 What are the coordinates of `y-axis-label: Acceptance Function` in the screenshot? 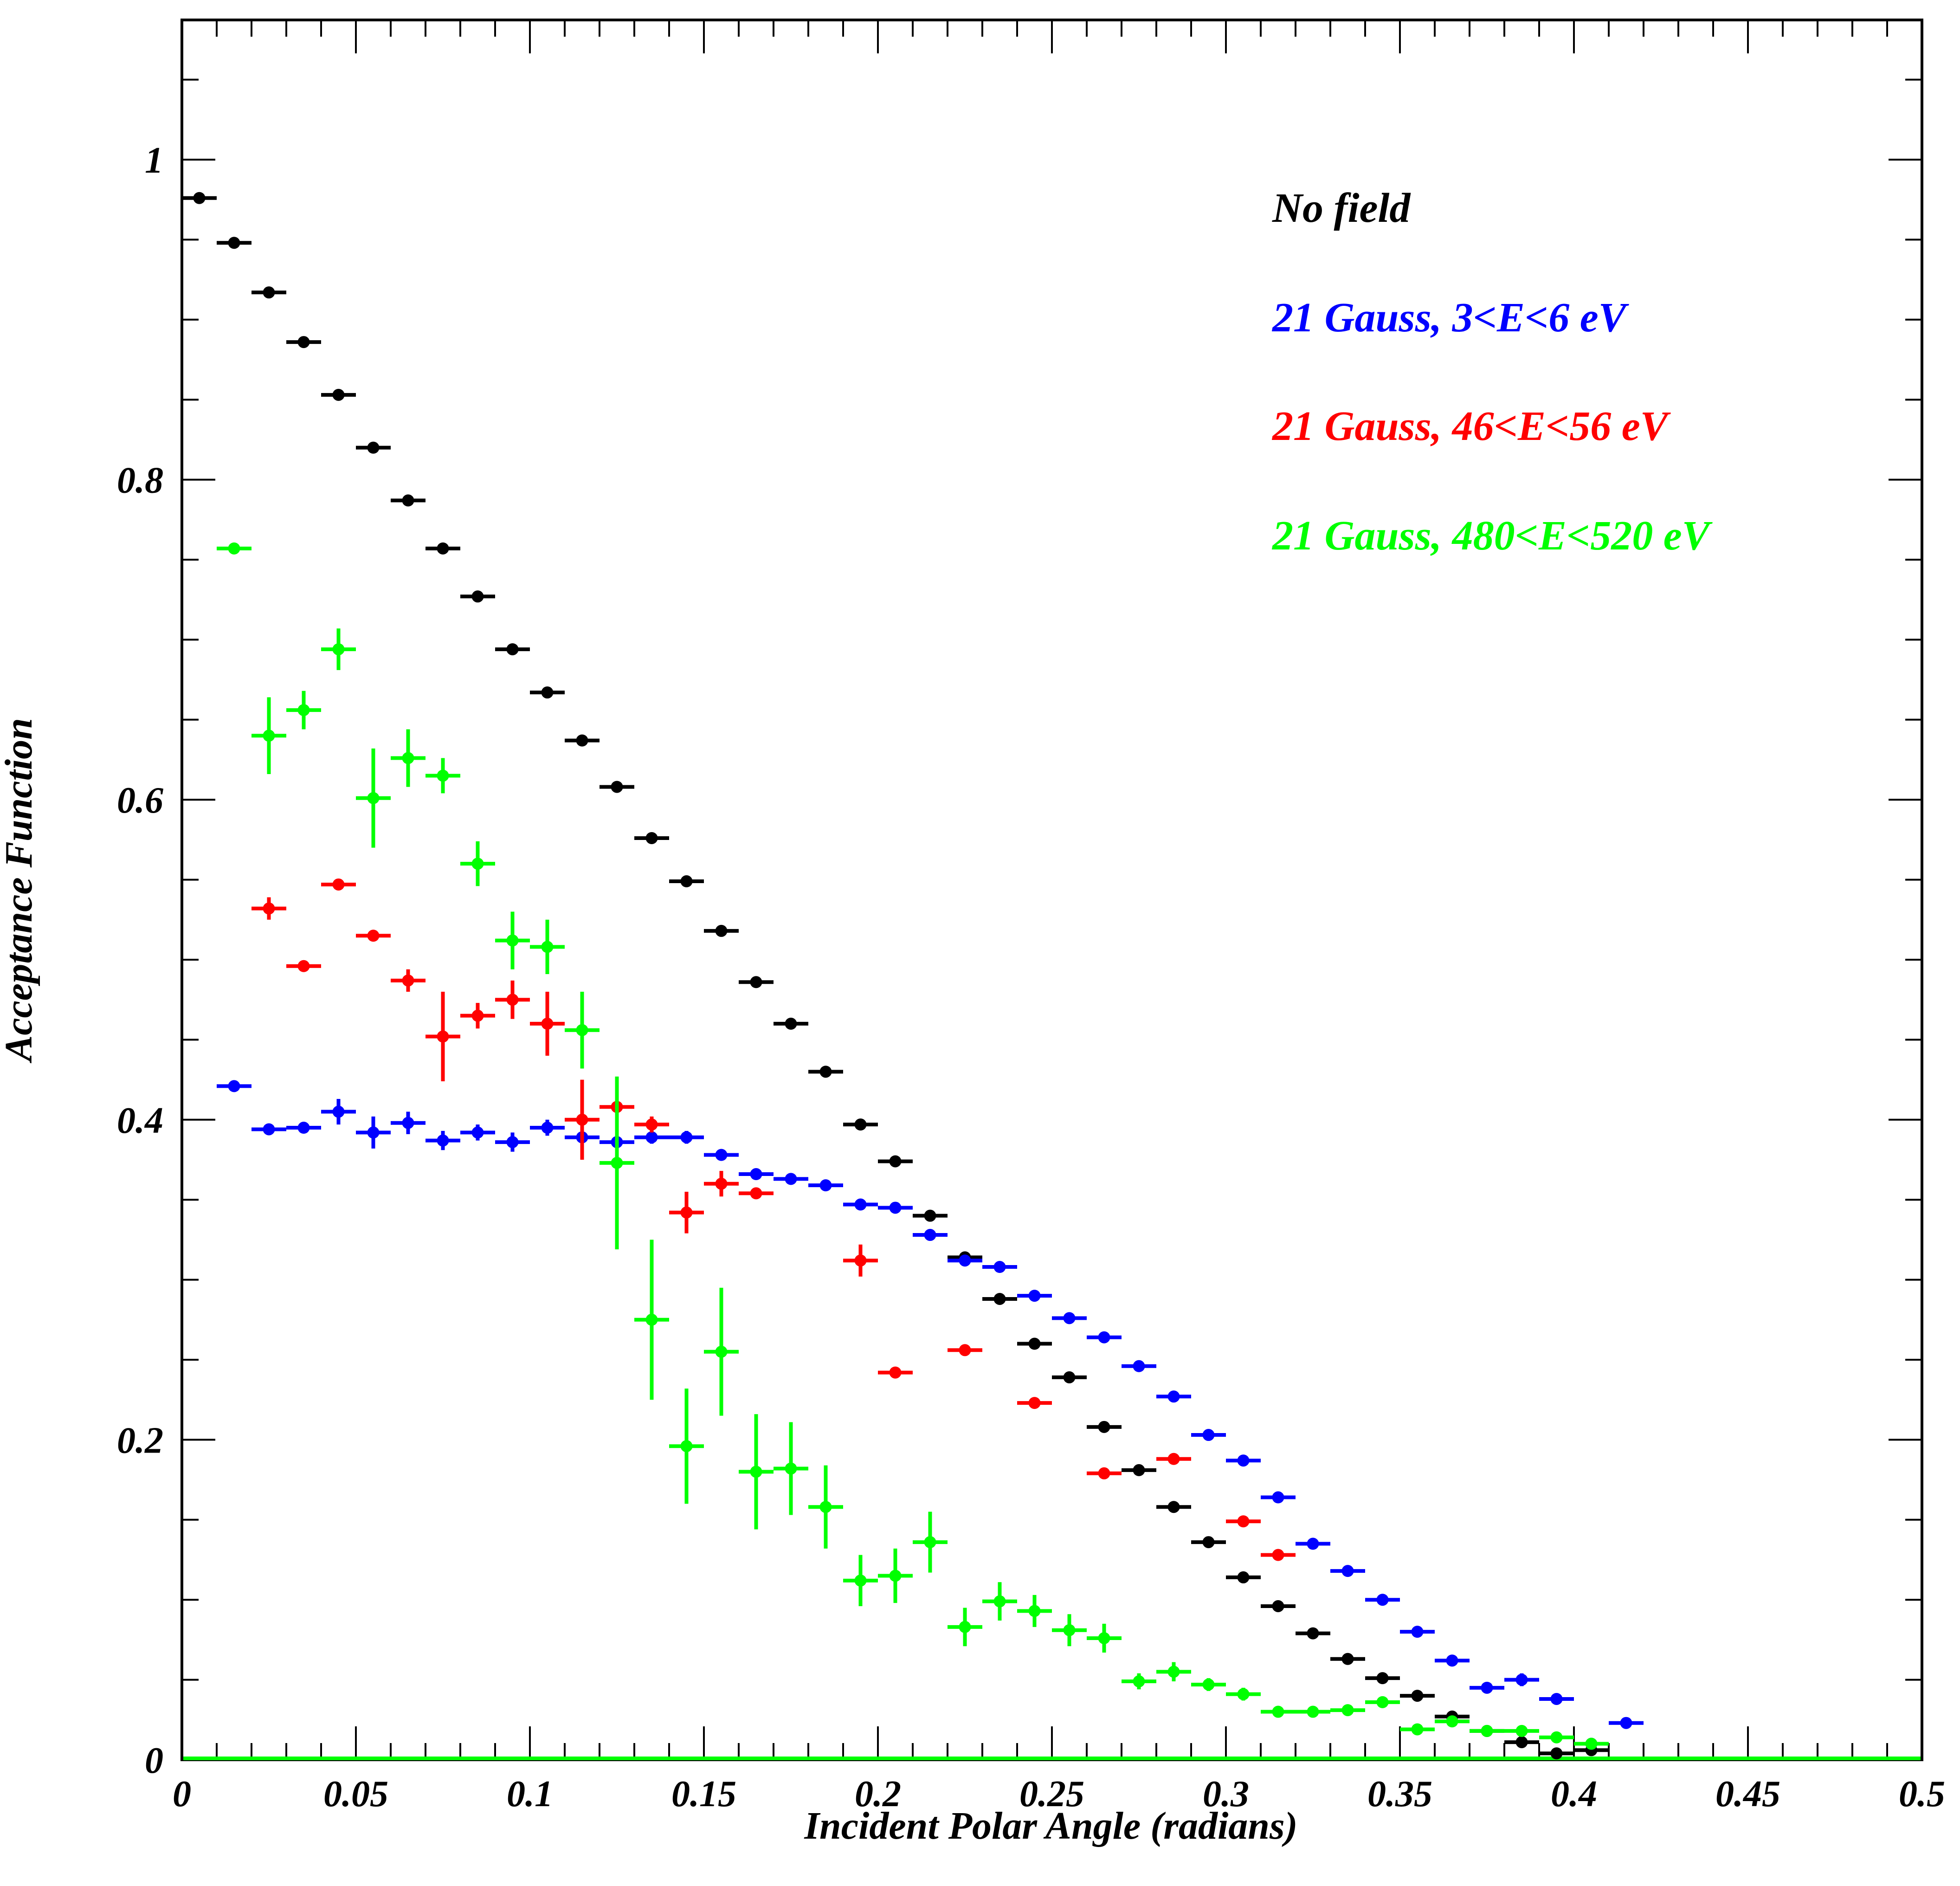 It's located at (20, 891).